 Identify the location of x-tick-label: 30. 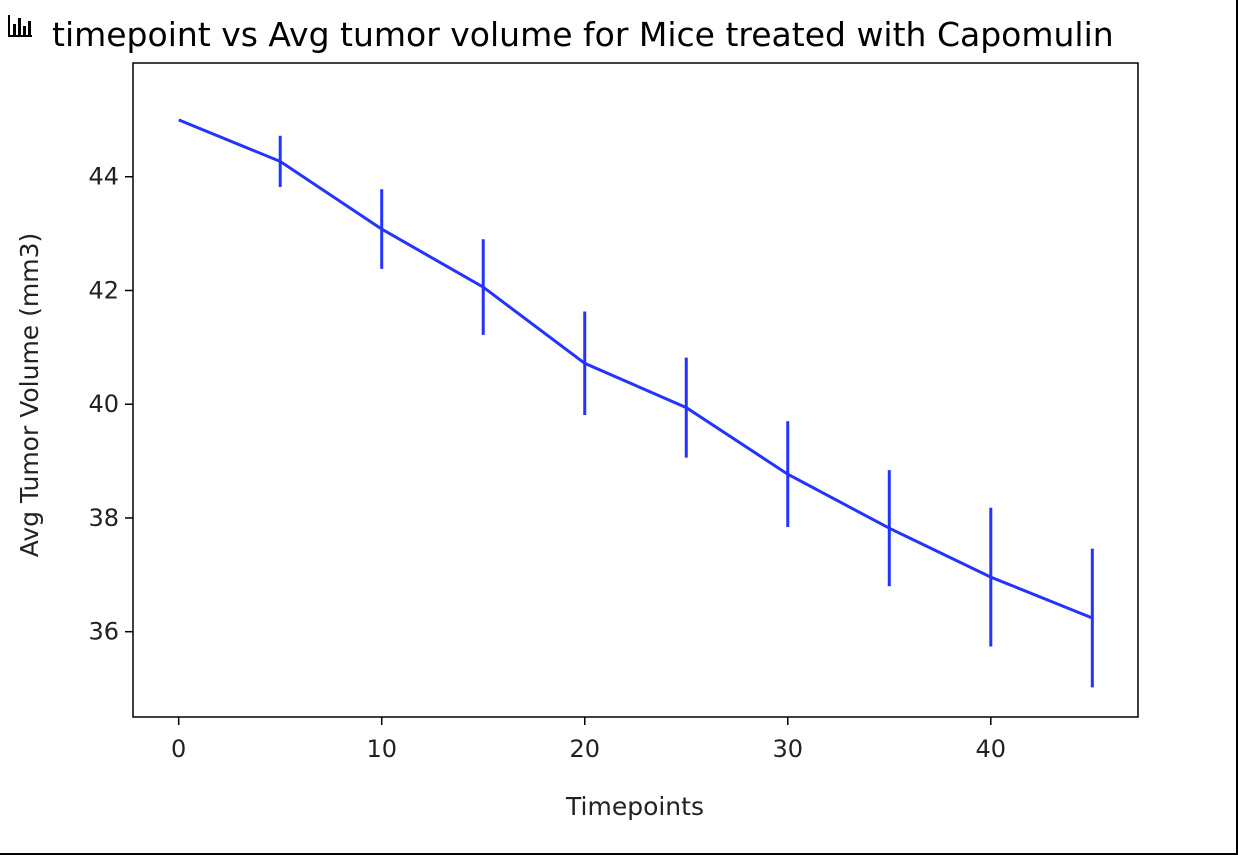
(787, 749).